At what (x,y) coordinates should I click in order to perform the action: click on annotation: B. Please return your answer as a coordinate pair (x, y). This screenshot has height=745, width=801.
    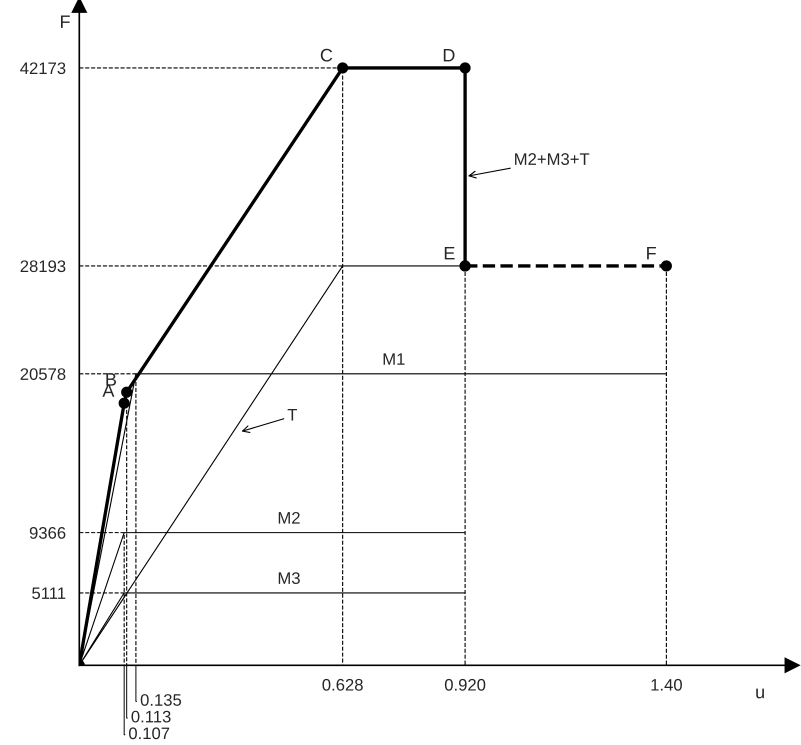
    Looking at the image, I should click on (111, 379).